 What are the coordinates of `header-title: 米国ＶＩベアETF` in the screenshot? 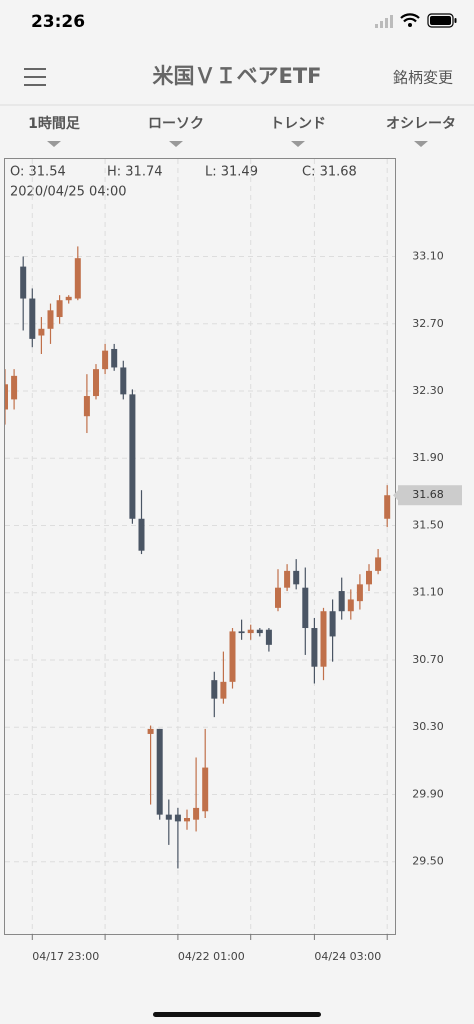 It's located at (236, 76).